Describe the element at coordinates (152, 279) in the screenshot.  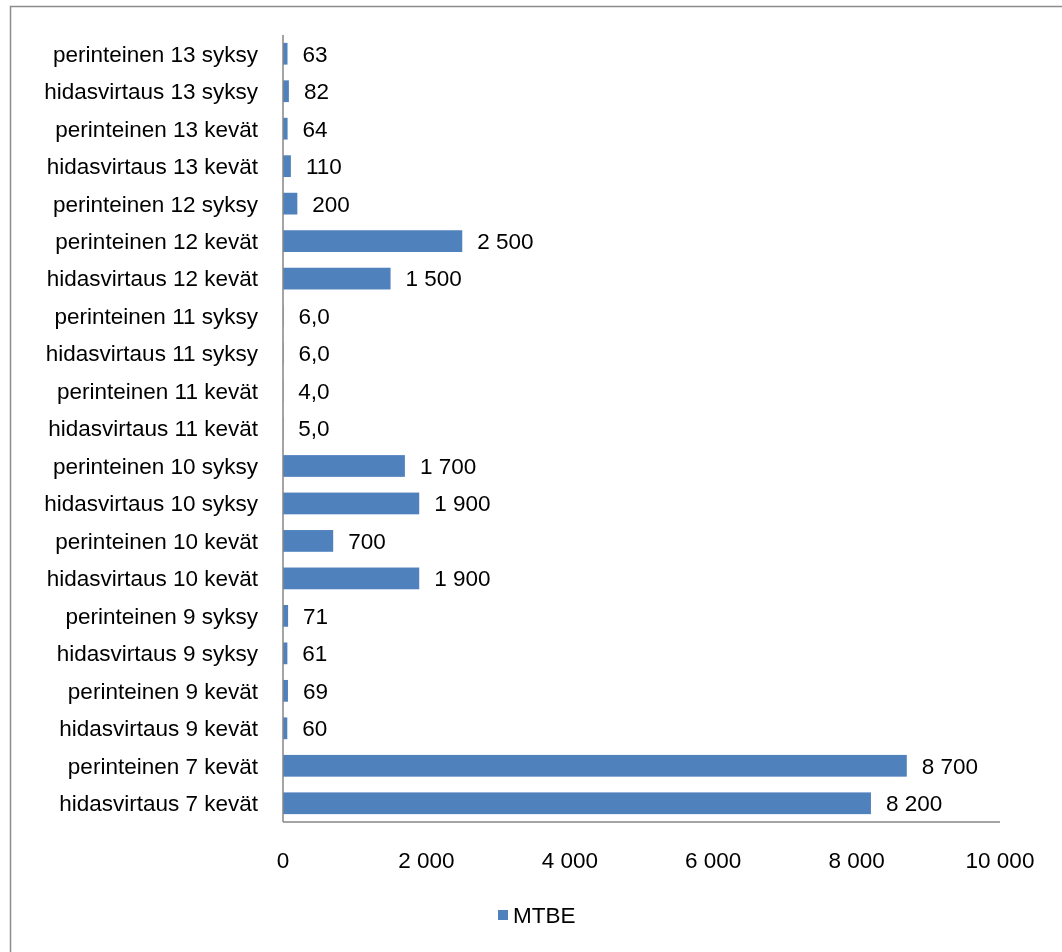
I see `y-tick-label: hidasvirtaus 12 kevät` at that location.